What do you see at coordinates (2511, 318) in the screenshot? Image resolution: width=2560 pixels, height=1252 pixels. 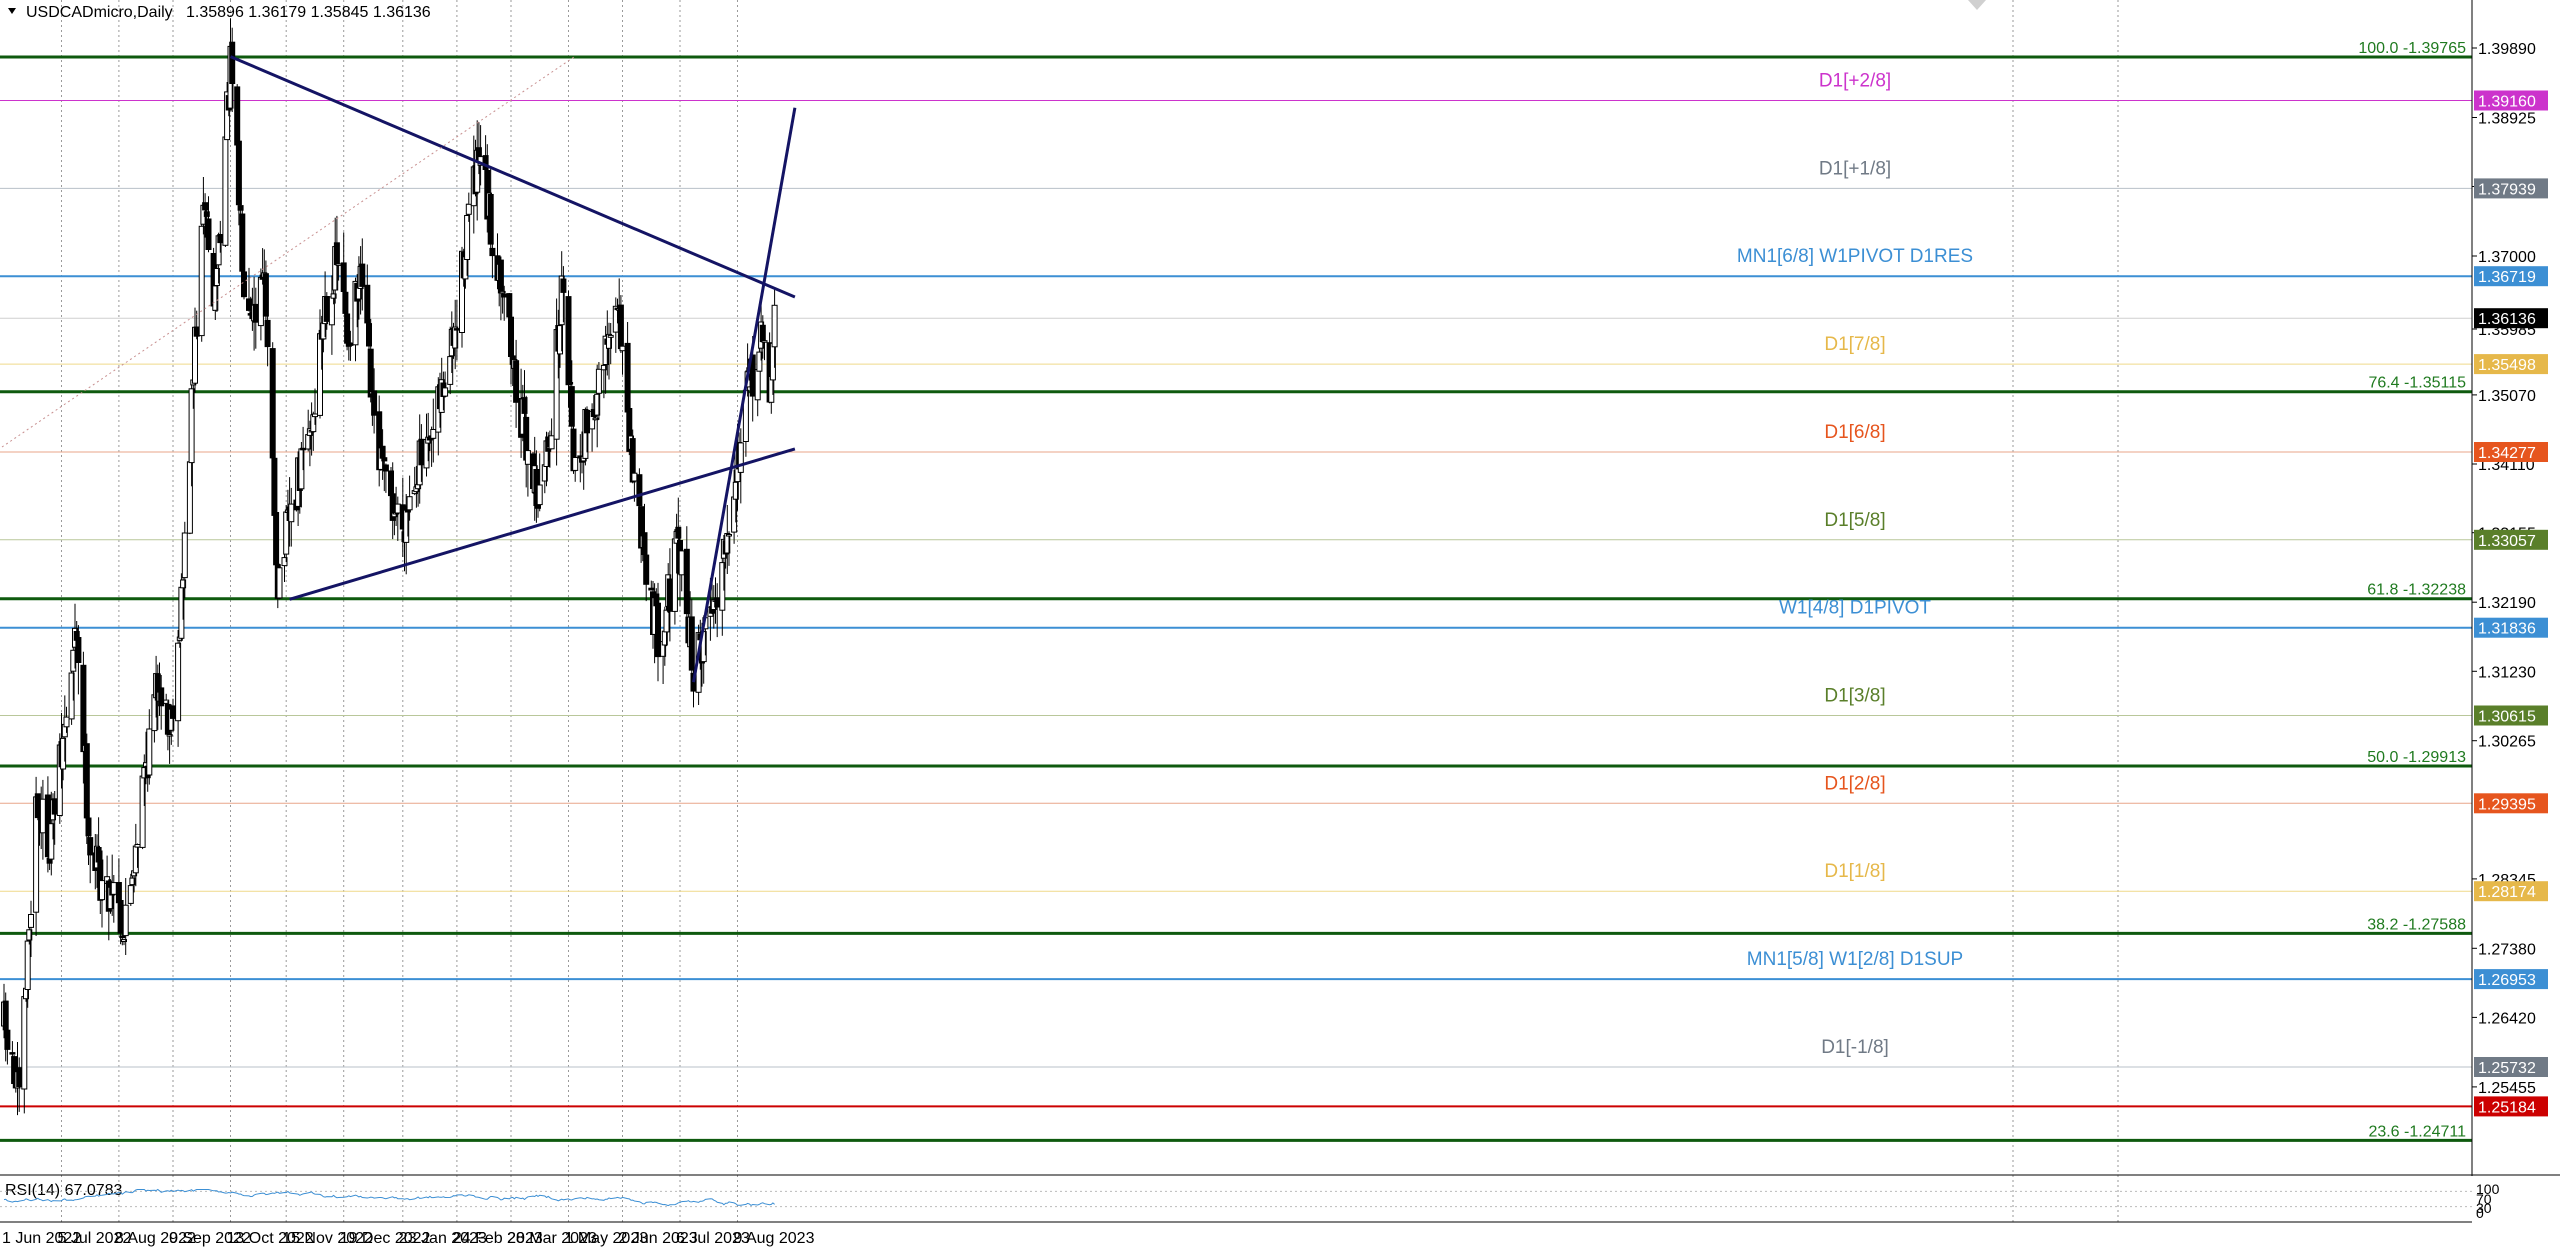 I see `current-price-box` at bounding box center [2511, 318].